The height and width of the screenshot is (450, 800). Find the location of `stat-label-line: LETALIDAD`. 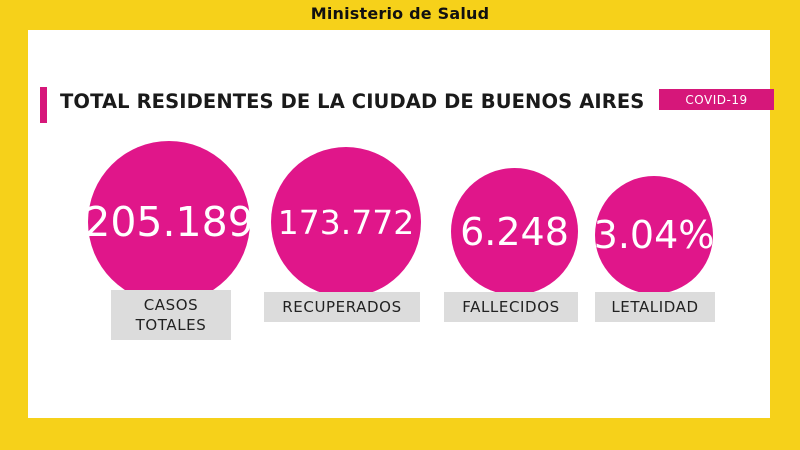

stat-label-line: LETALIDAD is located at coordinates (655, 307).